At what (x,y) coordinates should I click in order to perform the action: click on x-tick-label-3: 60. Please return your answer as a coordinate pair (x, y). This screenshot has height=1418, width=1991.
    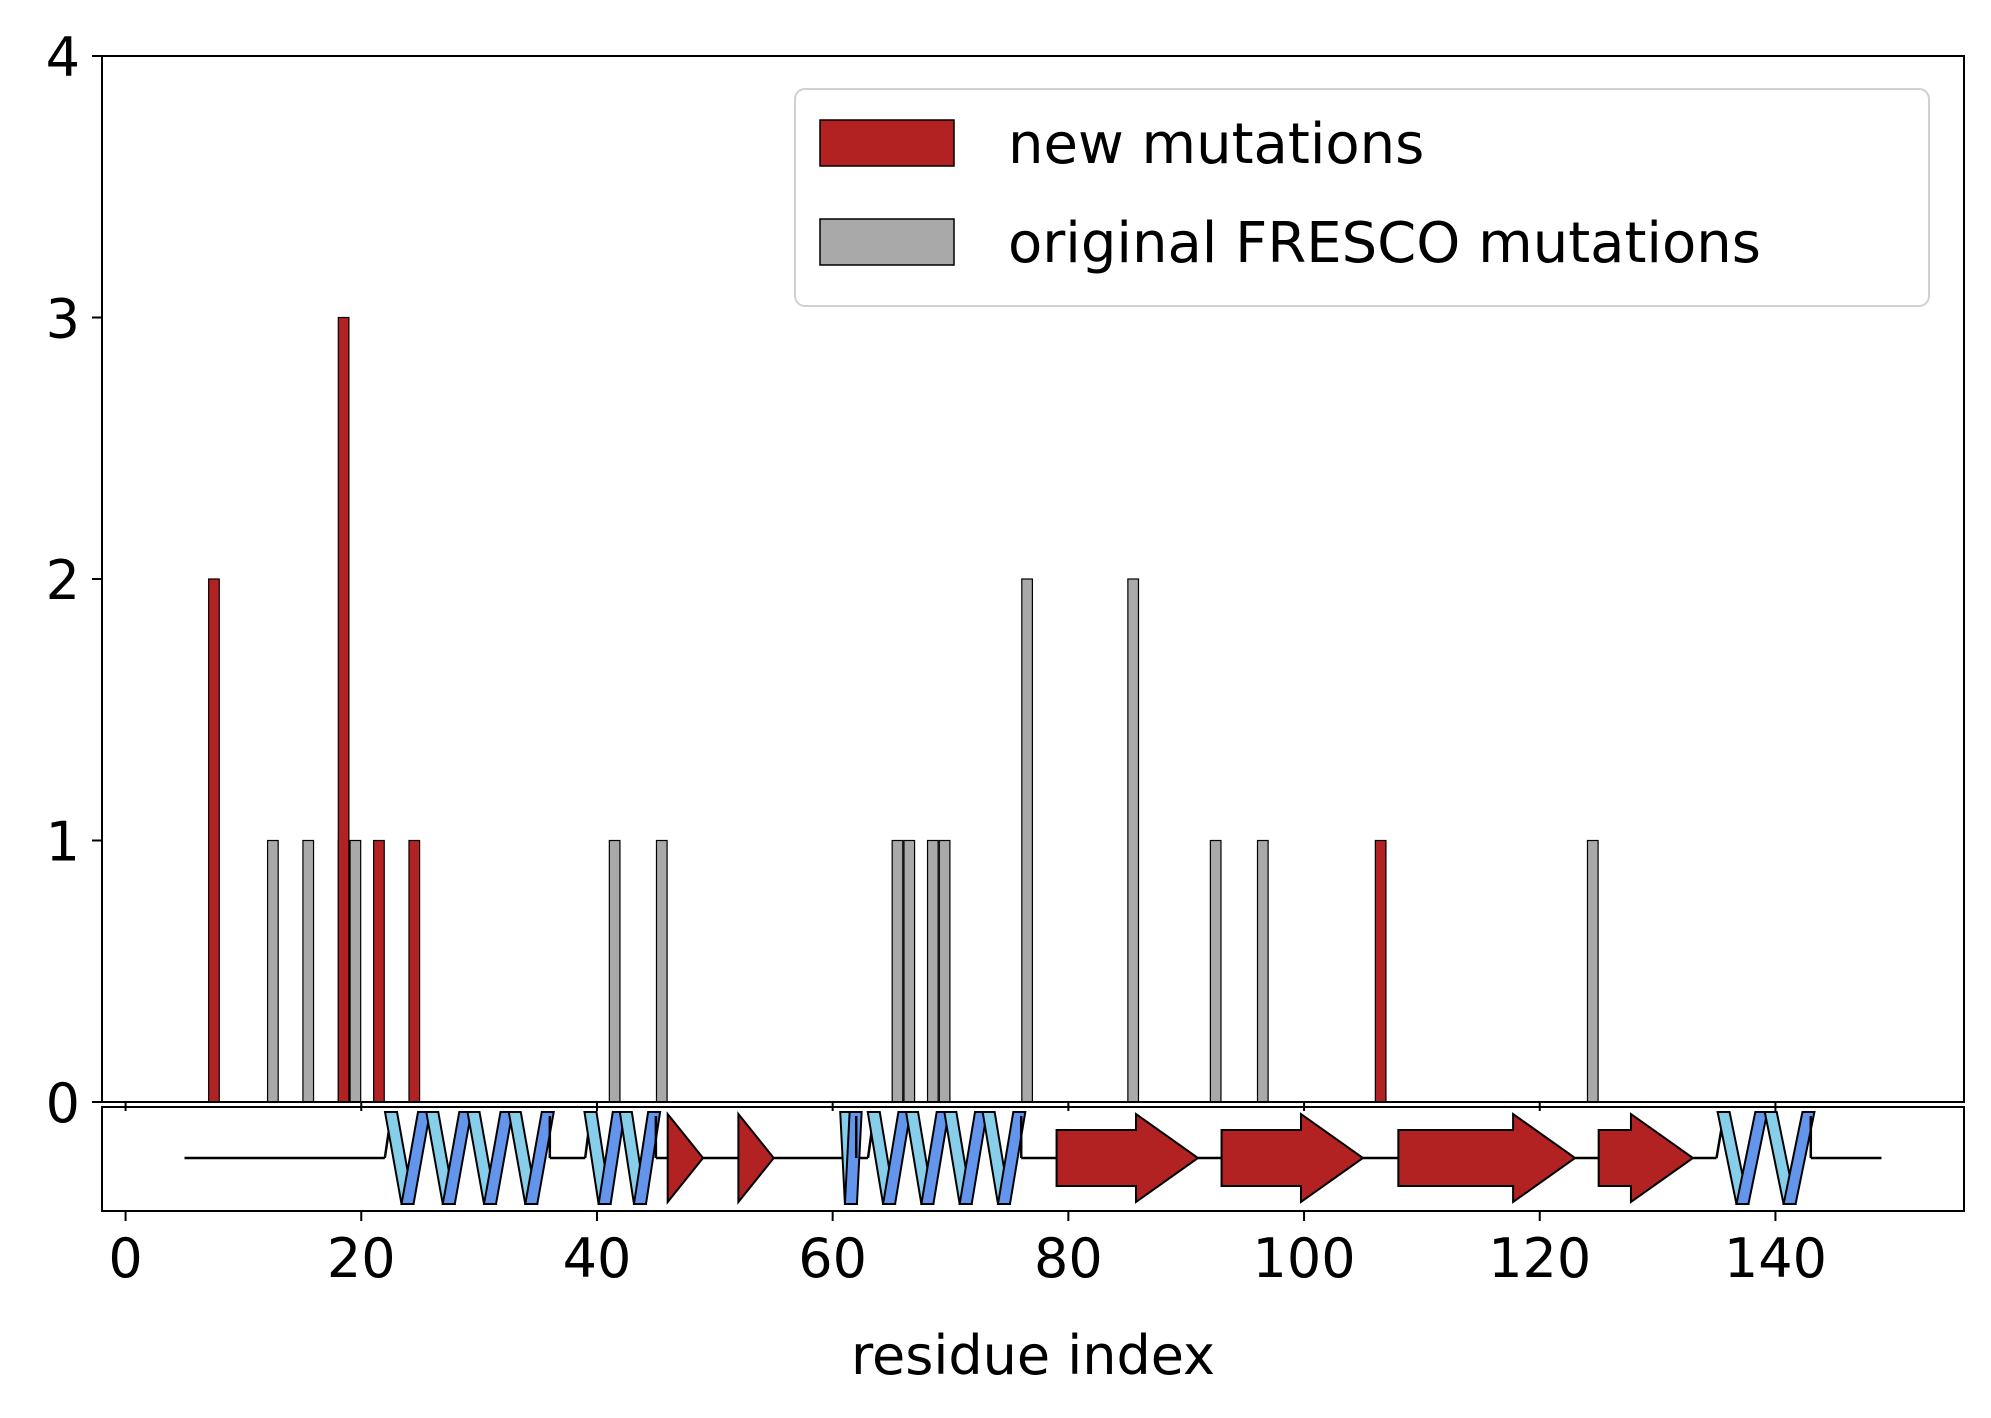
    Looking at the image, I should click on (832, 1258).